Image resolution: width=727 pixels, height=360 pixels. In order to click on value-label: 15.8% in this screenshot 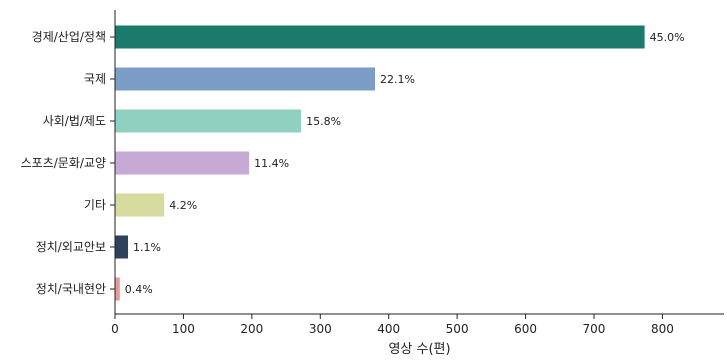, I will do `click(323, 121)`.